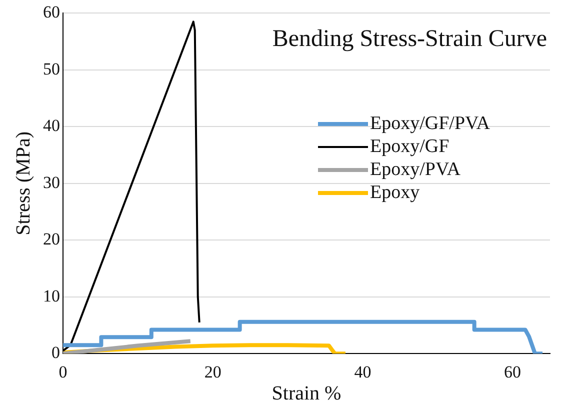  Describe the element at coordinates (23, 183) in the screenshot. I see `y-axis-title: Stress (MPa)` at that location.